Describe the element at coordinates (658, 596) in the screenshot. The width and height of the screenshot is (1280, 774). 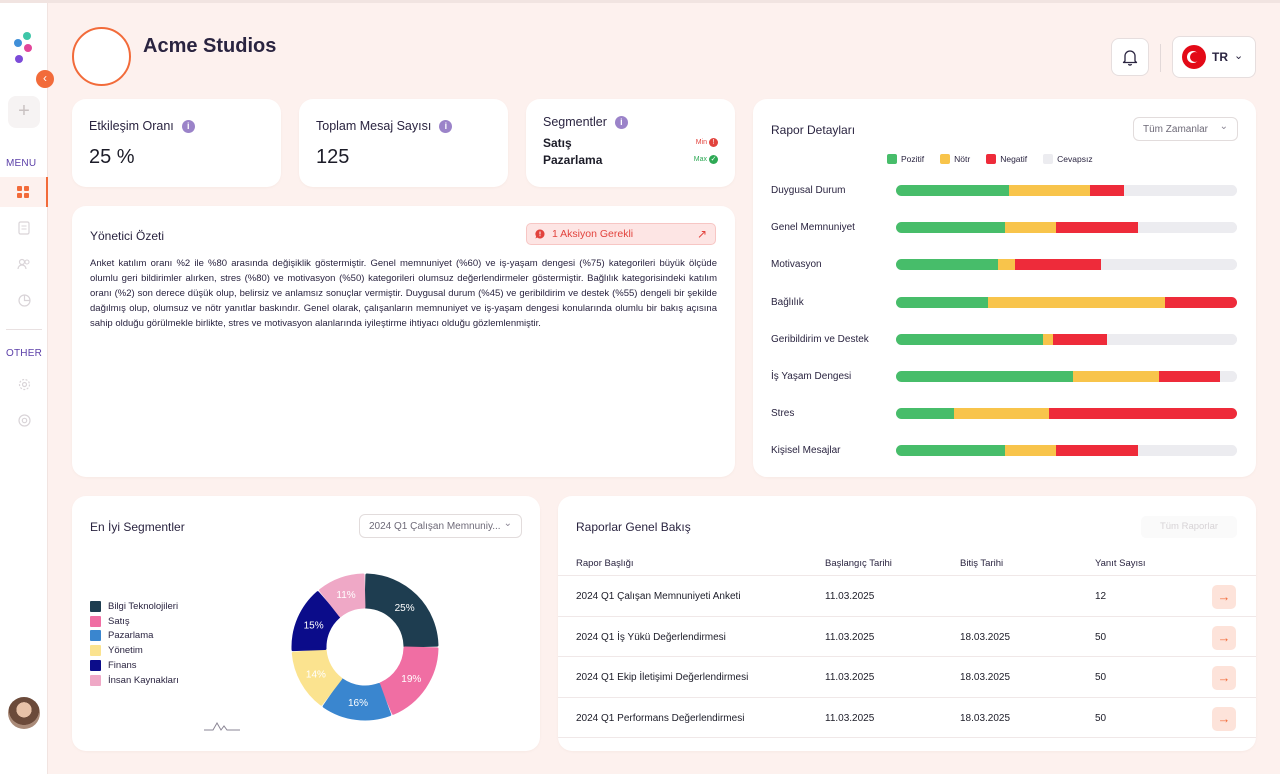
I see `report-title: 2024 Q1 Çalışan Memnuniyeti Anketi` at that location.